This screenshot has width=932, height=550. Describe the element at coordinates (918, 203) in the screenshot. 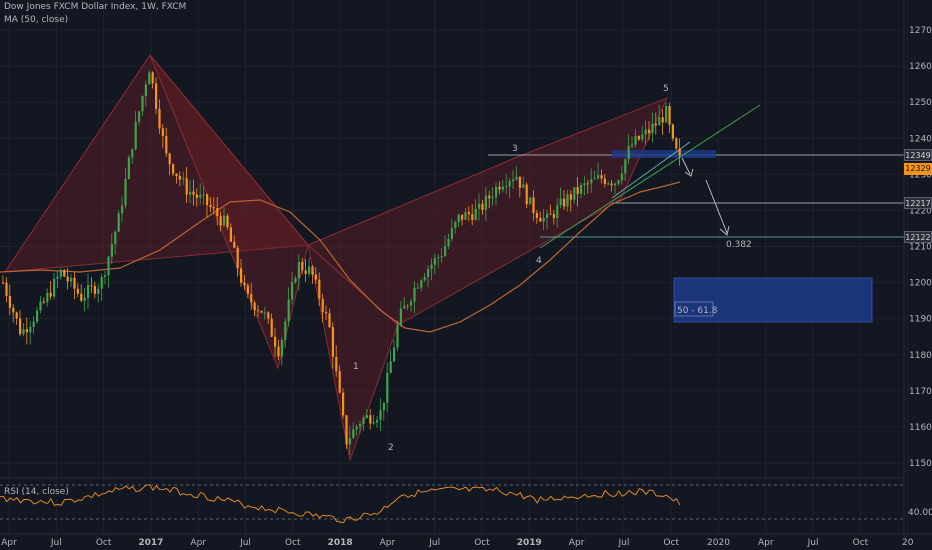

I see `price-tag-12217: 12217` at that location.